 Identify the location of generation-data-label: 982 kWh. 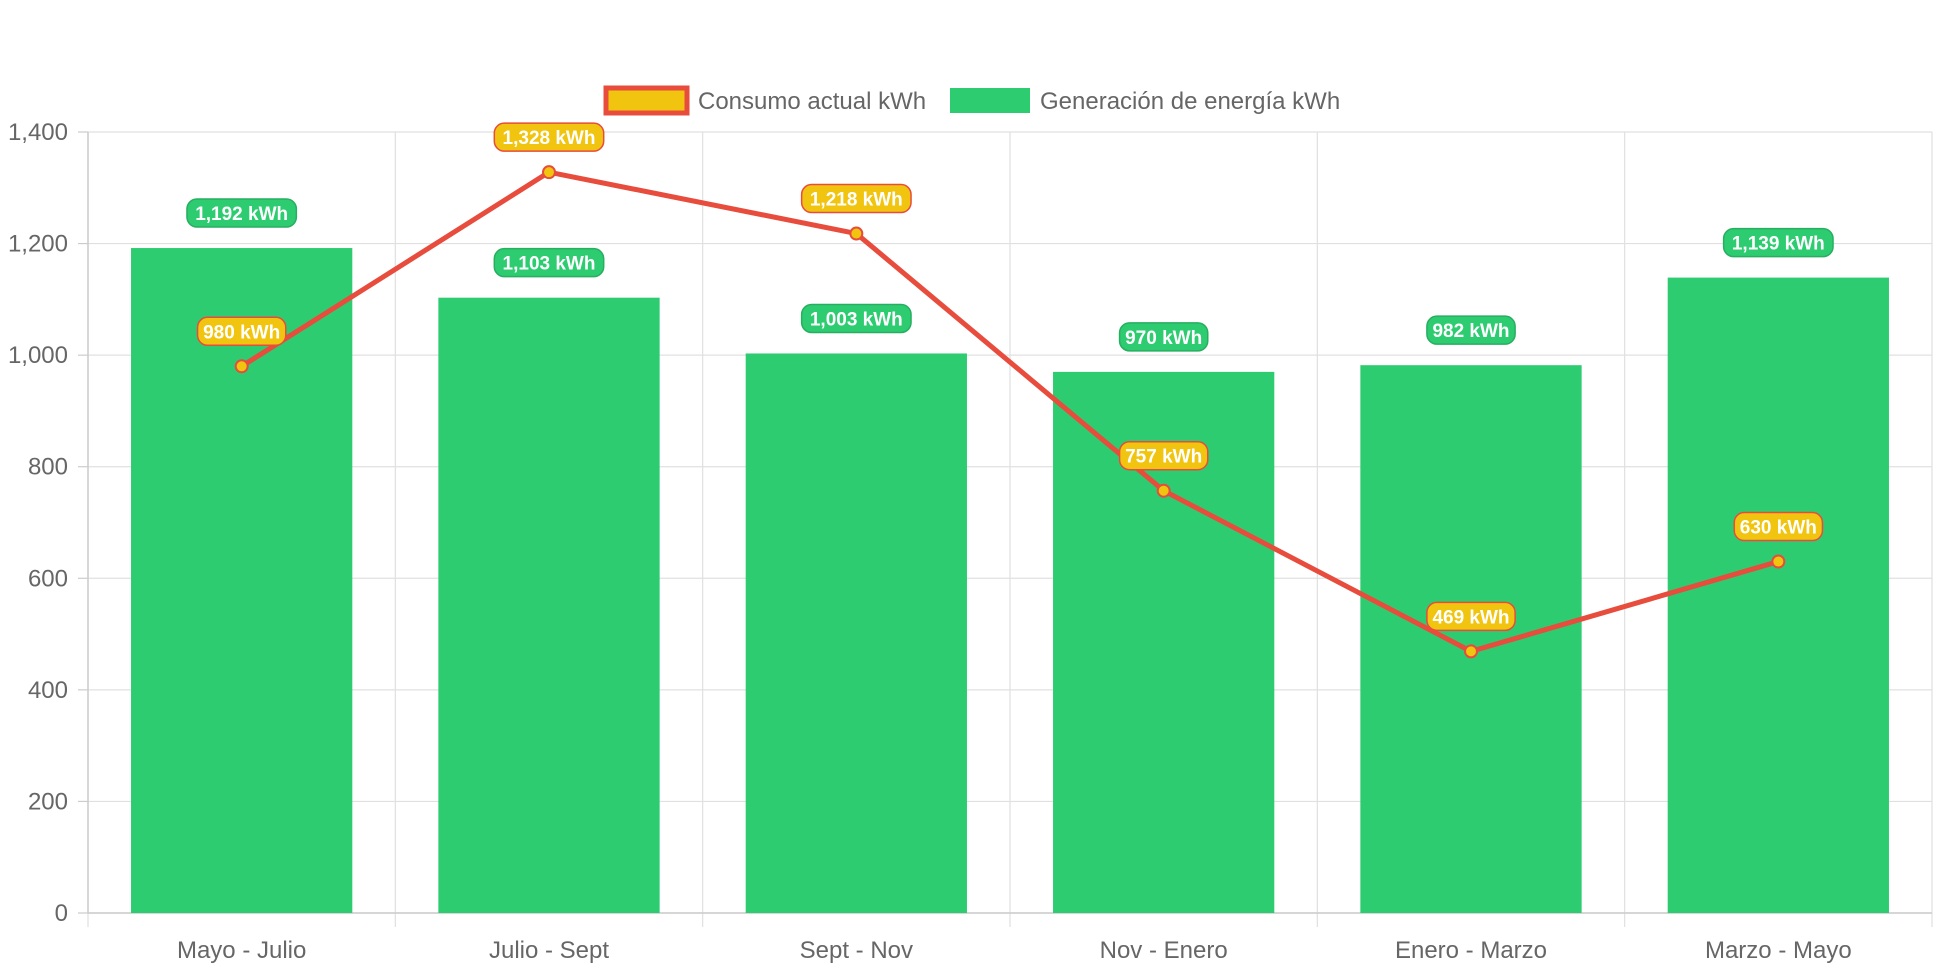
(1471, 330).